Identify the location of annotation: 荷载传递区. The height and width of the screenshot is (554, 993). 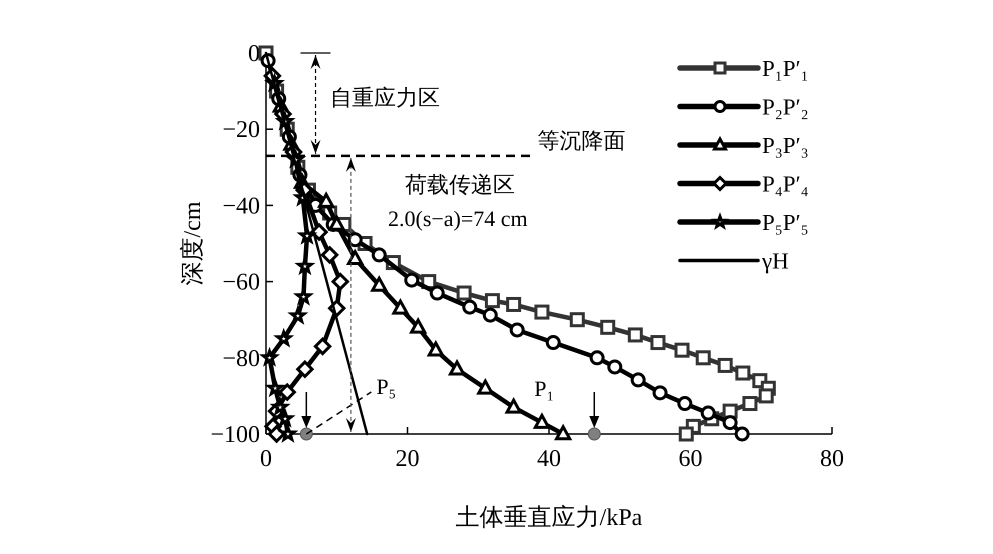
(460, 184).